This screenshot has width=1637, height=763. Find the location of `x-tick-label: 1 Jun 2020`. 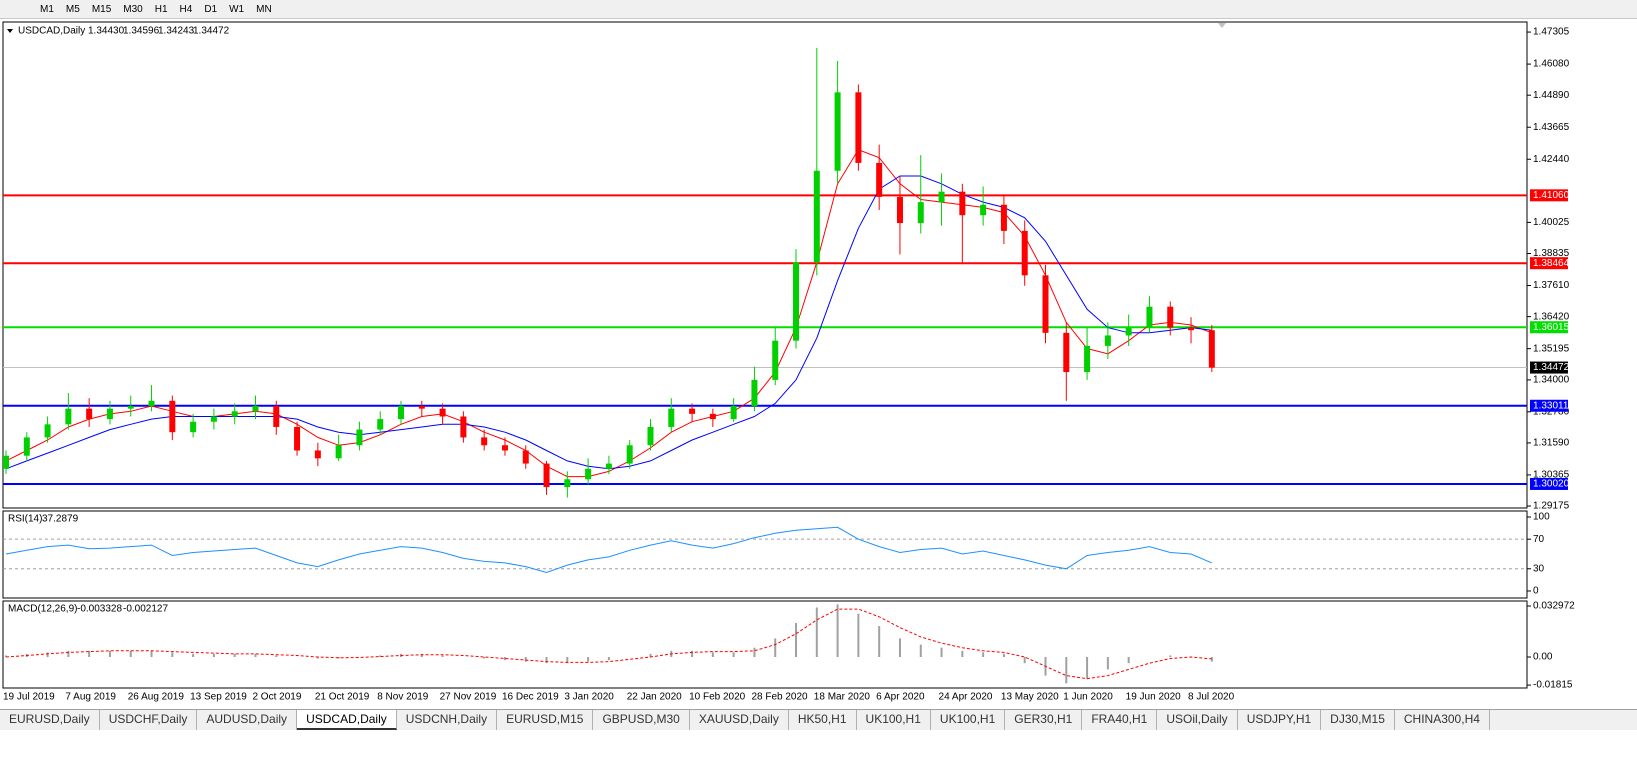

x-tick-label: 1 Jun 2020 is located at coordinates (1088, 697).